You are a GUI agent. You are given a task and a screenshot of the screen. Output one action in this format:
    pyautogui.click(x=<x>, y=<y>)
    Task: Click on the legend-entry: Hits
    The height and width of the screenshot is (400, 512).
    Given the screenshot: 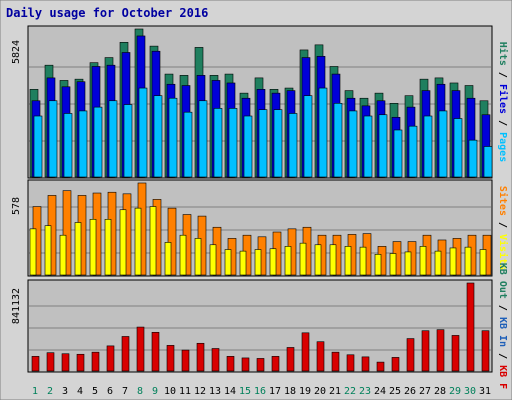 What is the action you would take?
    pyautogui.click(x=503, y=54)
    